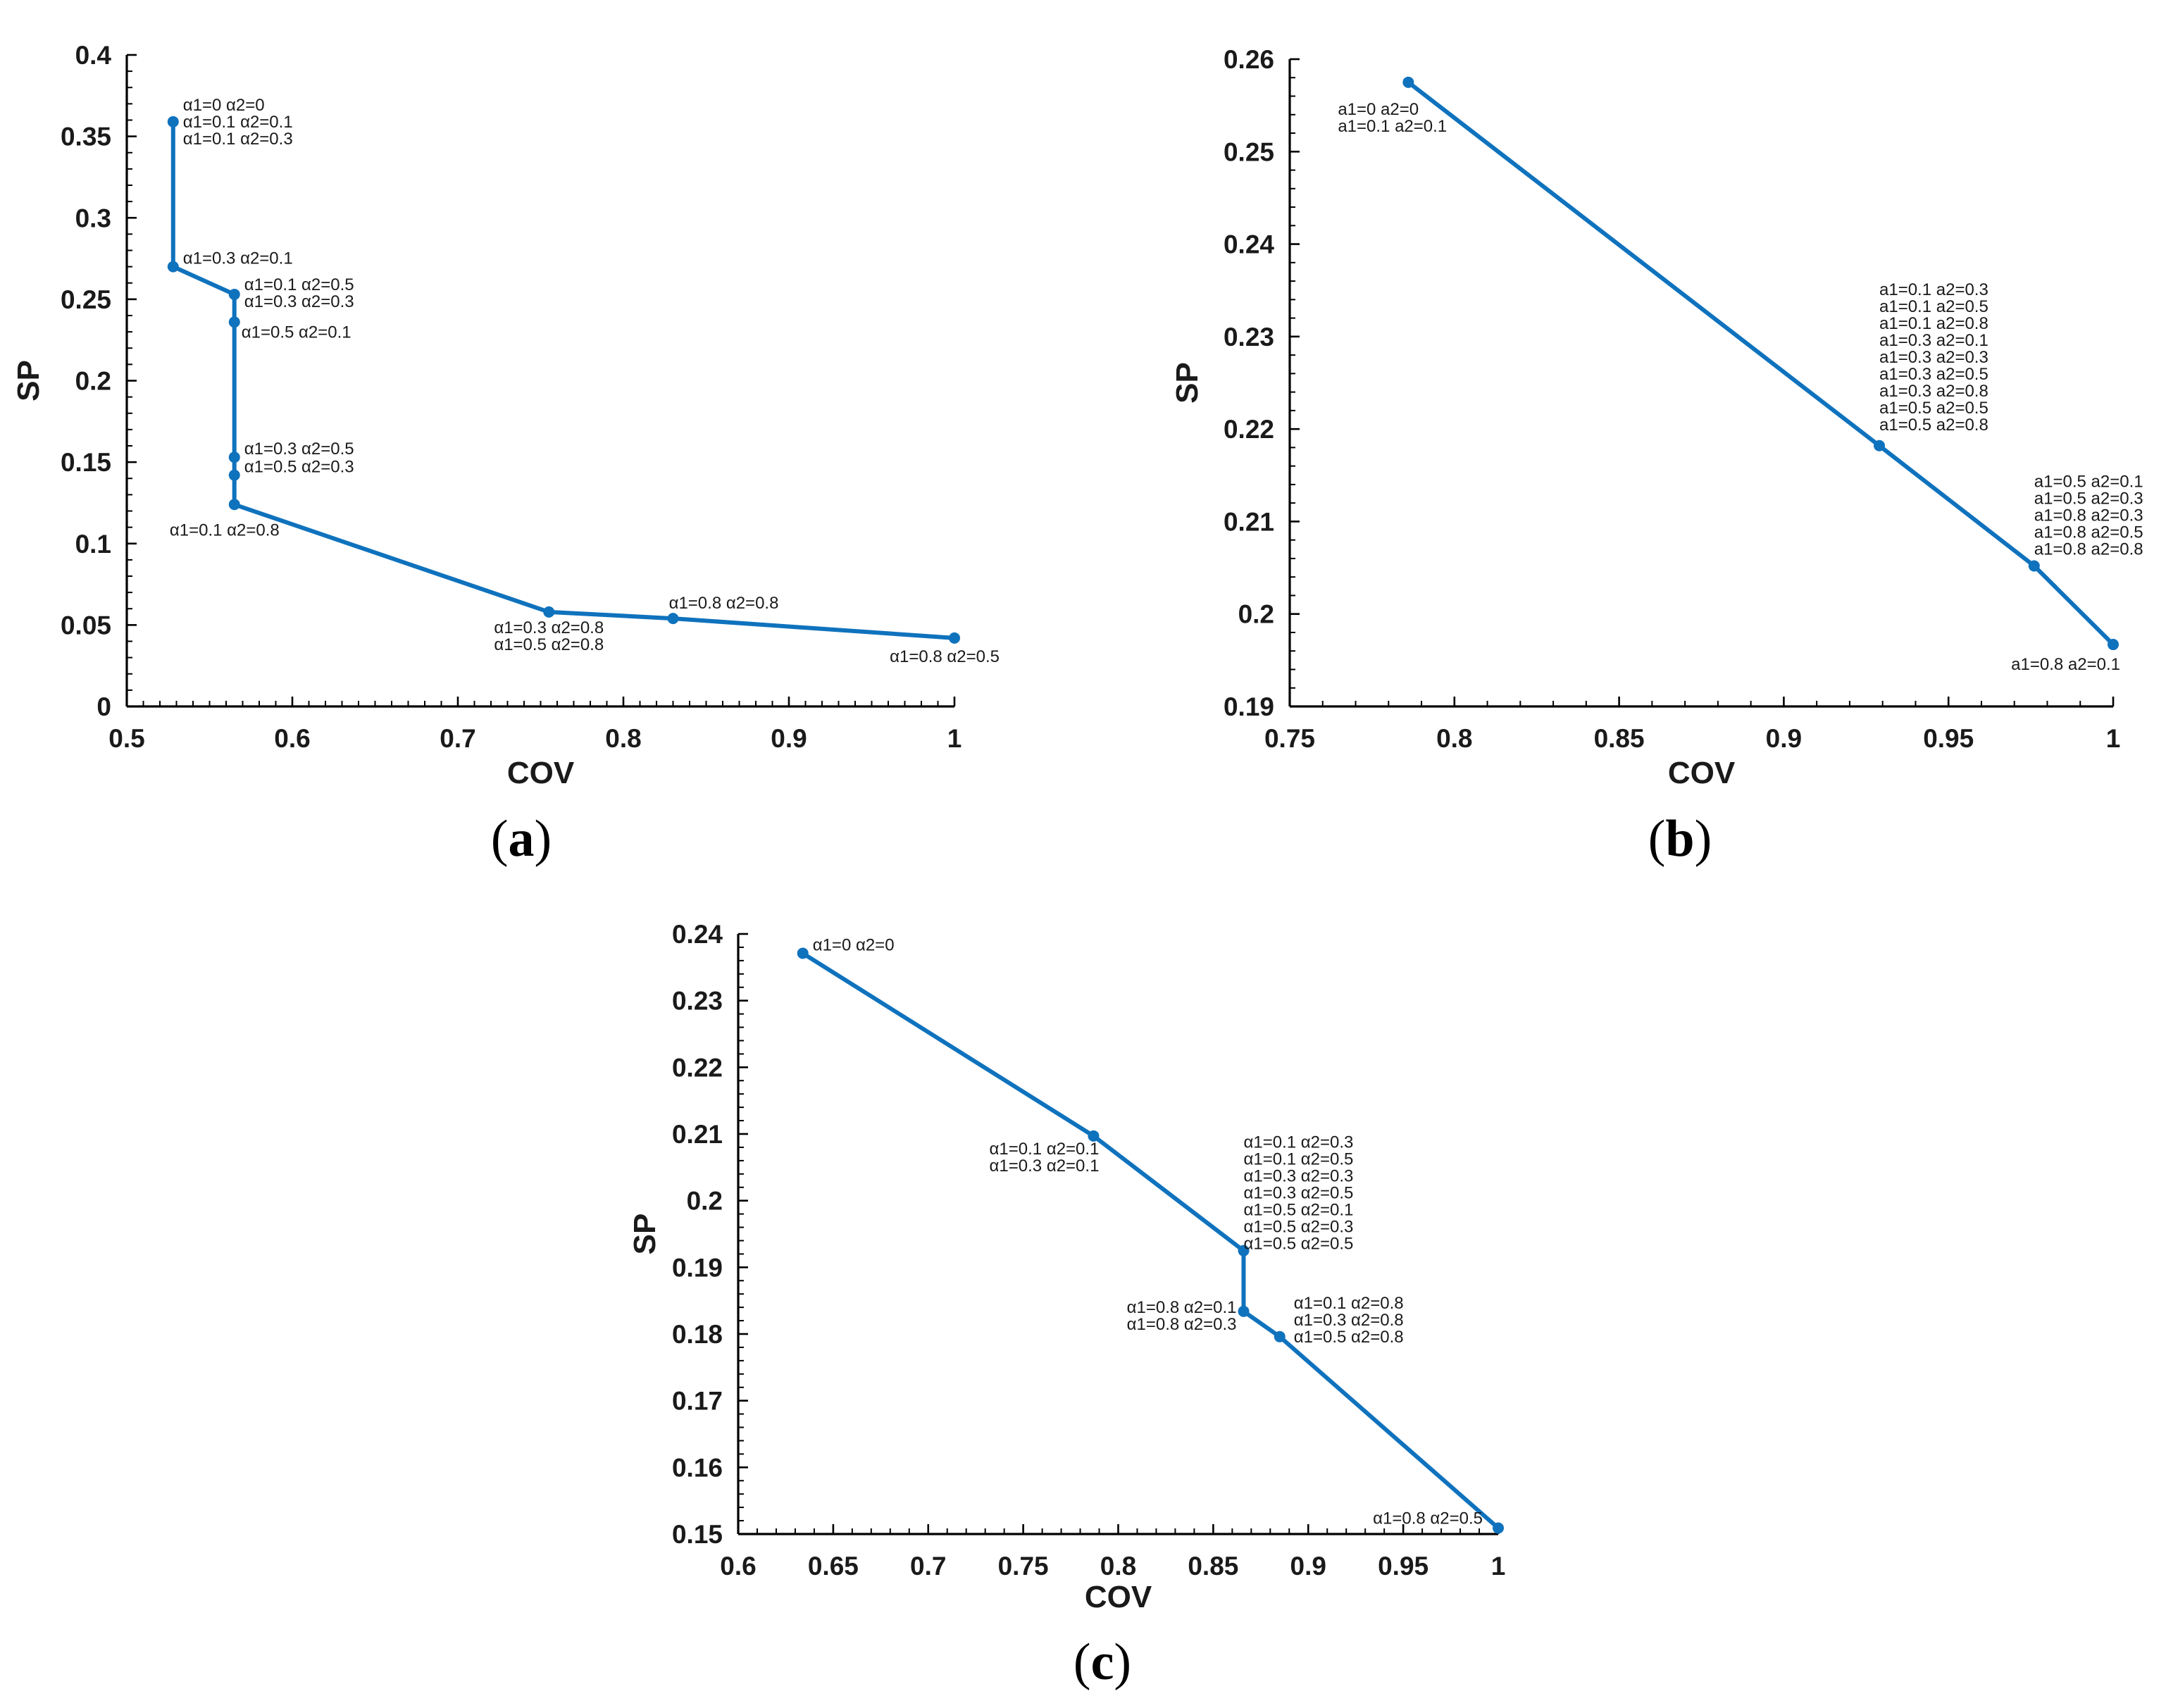  Describe the element at coordinates (1933, 392) in the screenshot. I see `data-annotation: a1=0.3 a2=0.8` at that location.